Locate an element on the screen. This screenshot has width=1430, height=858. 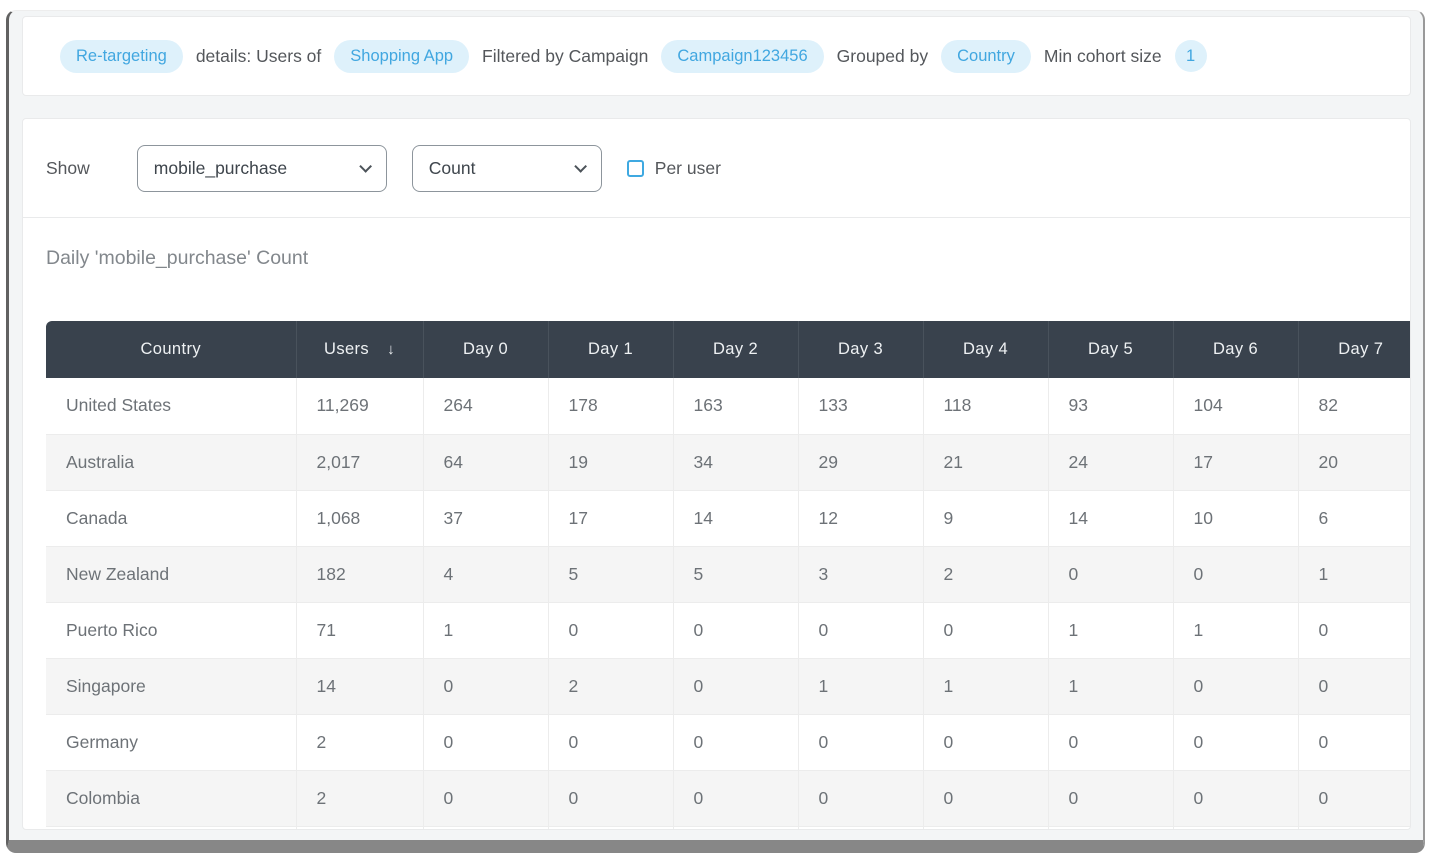
group-by-pill: Country is located at coordinates (986, 56).